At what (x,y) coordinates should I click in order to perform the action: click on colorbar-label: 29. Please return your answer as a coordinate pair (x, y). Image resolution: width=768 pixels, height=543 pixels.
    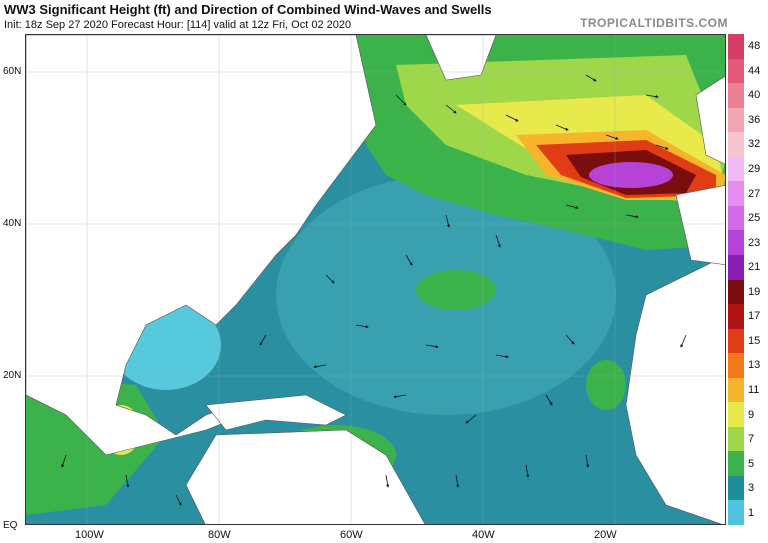
    Looking at the image, I should click on (754, 169).